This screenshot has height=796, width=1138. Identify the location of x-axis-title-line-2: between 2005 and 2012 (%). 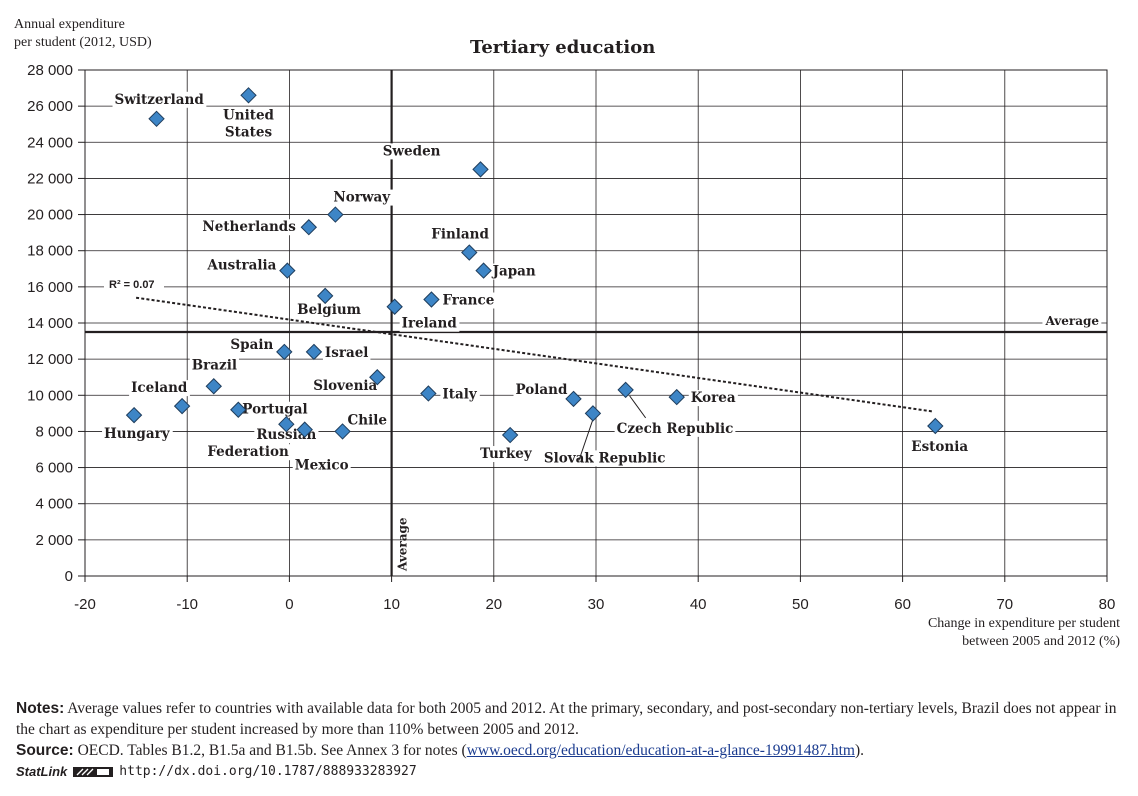
(1041, 641).